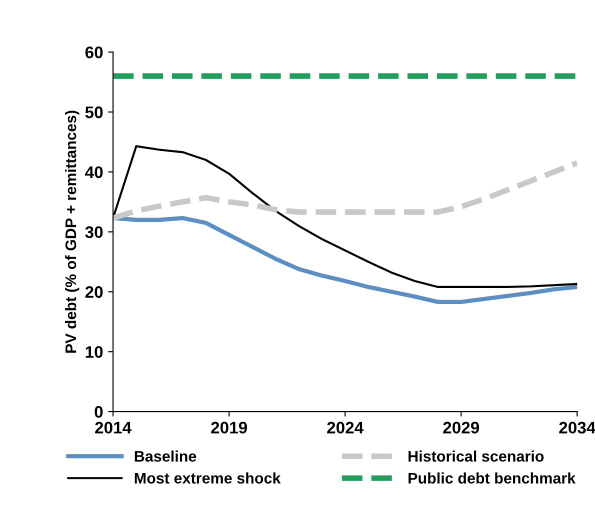 This screenshot has height=521, width=595. I want to click on legend-label: Baseline, so click(165, 456).